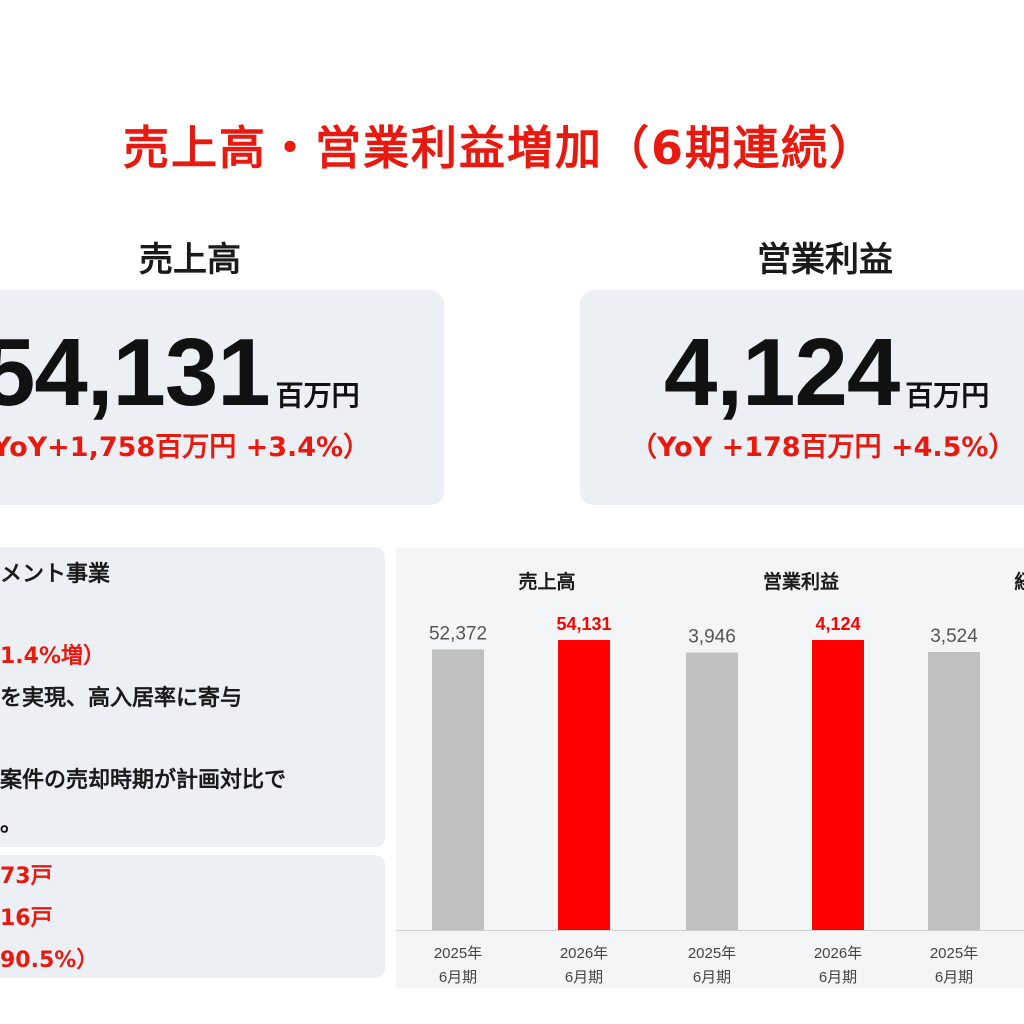  Describe the element at coordinates (135, 372) in the screenshot. I see `sales-value: 54,131` at that location.